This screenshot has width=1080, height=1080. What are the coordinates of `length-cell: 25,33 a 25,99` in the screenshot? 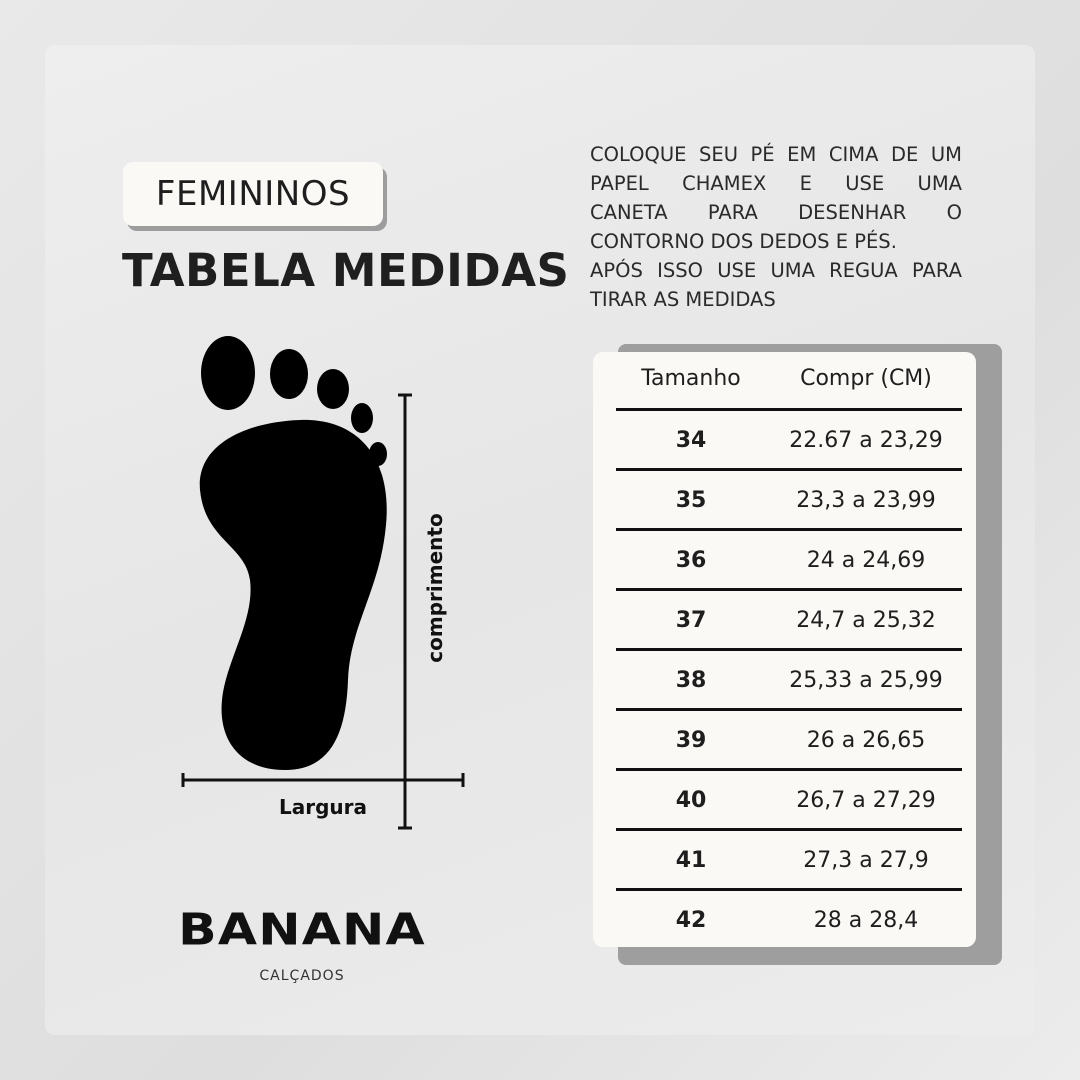 It's located at (866, 680).